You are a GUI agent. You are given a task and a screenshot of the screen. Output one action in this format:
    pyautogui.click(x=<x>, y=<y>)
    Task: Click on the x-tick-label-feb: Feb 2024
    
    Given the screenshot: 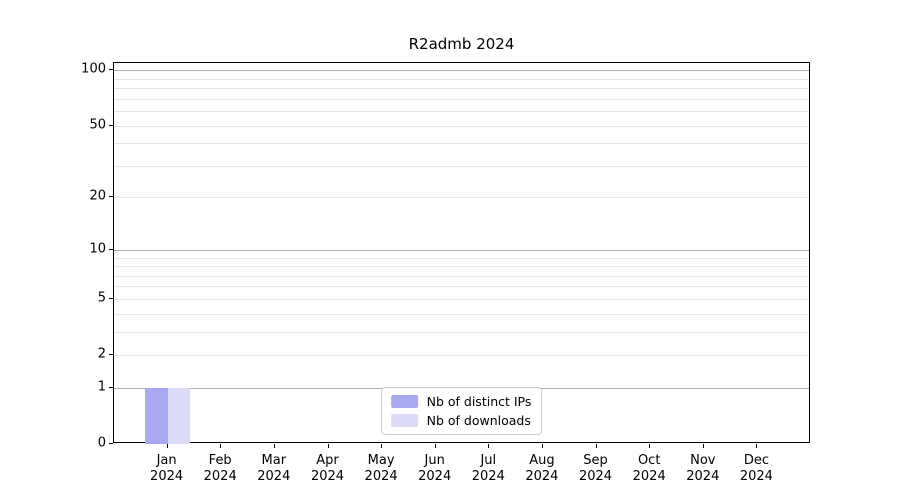 What is the action you would take?
    pyautogui.click(x=220, y=469)
    